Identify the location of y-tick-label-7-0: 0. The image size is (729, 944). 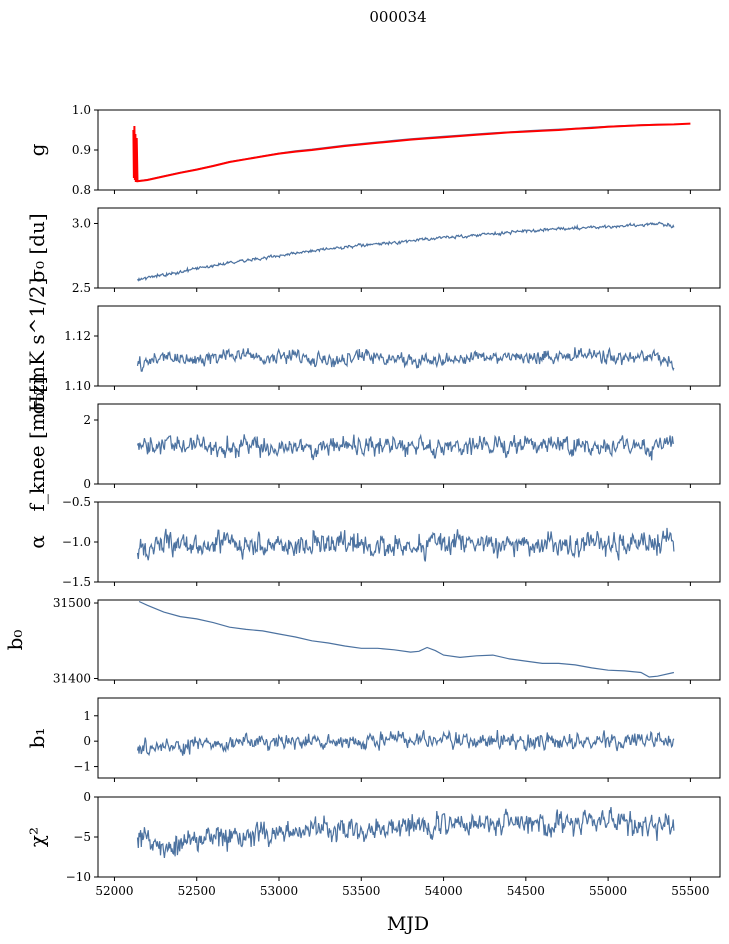
(87, 797).